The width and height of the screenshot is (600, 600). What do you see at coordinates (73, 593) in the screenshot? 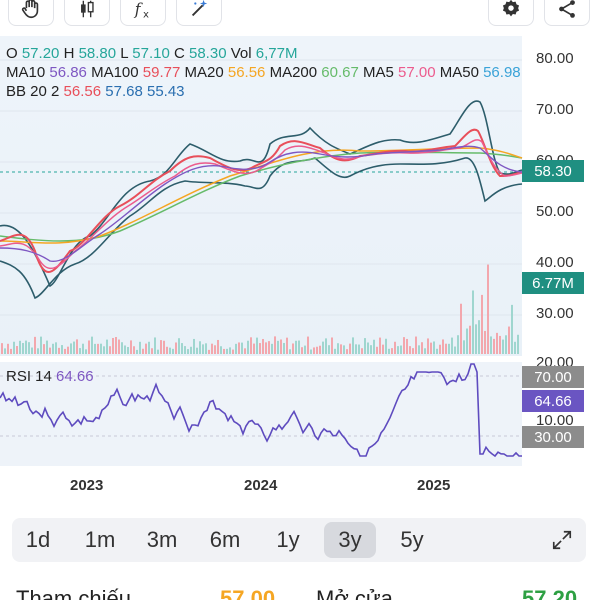
I see `reference-label: Tham chiếu` at bounding box center [73, 593].